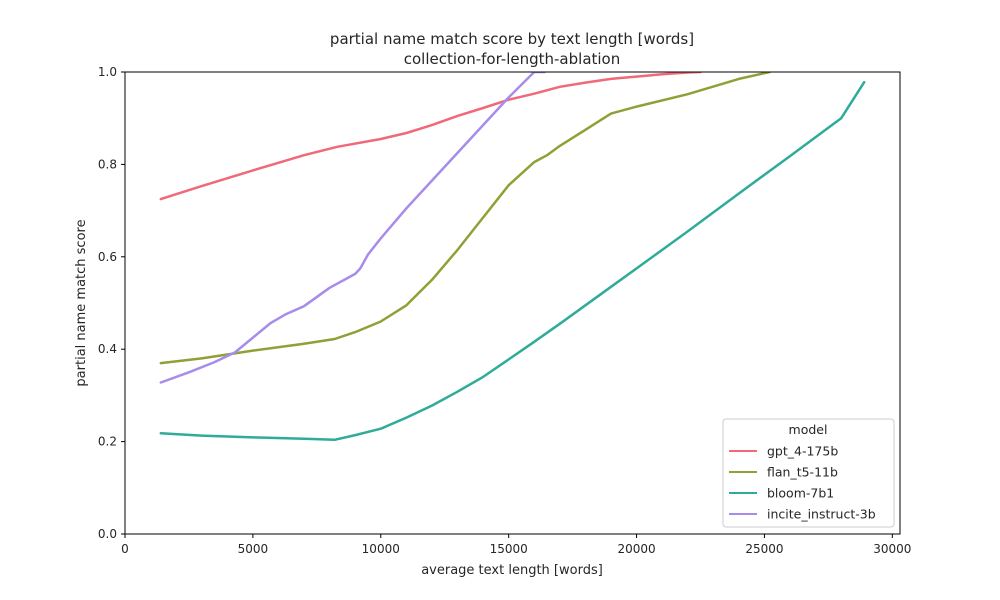 Image resolution: width=1000 pixels, height=600 pixels. I want to click on legend-label: bloom-7b1, so click(800, 493).